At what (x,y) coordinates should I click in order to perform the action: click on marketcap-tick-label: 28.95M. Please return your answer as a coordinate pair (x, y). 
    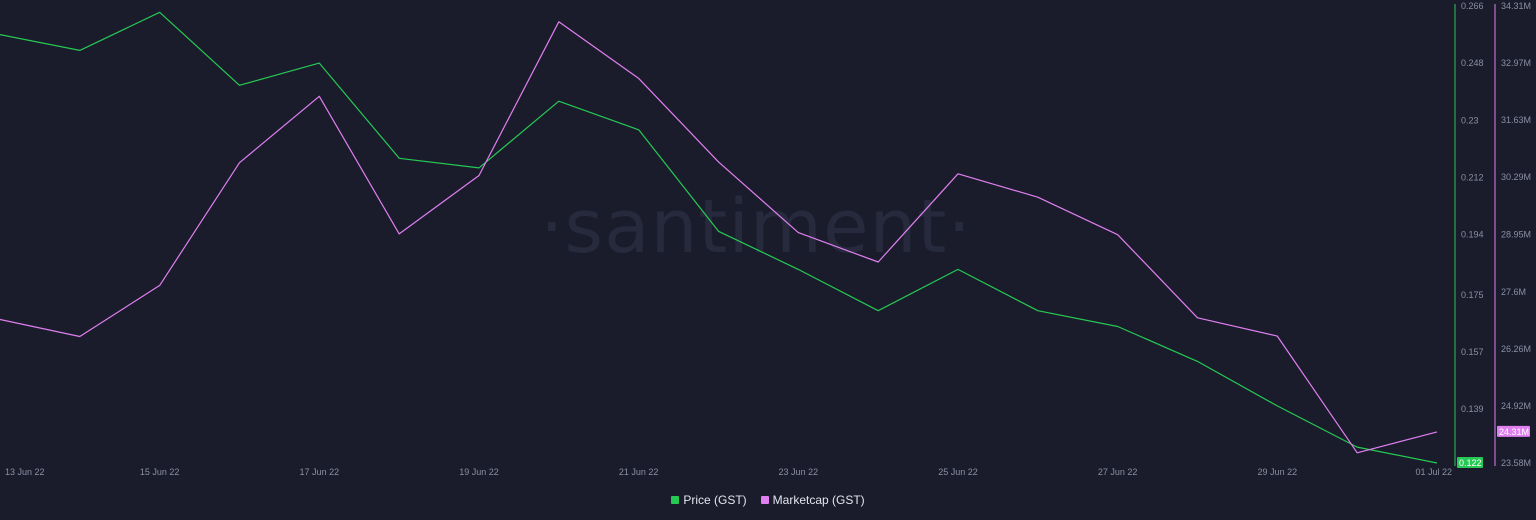
    Looking at the image, I should click on (1516, 234).